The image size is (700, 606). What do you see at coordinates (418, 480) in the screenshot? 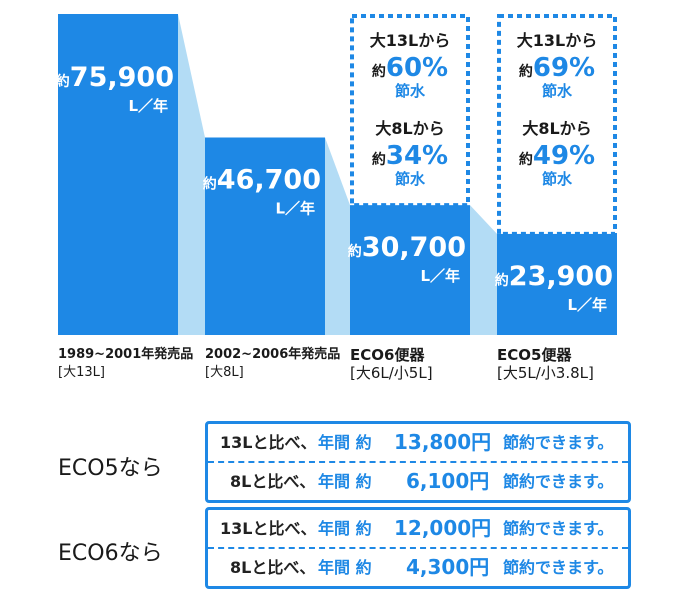
I see `summary-row: 8Lと比べ、 年間 約 6,100円 節約できます。` at bounding box center [418, 480].